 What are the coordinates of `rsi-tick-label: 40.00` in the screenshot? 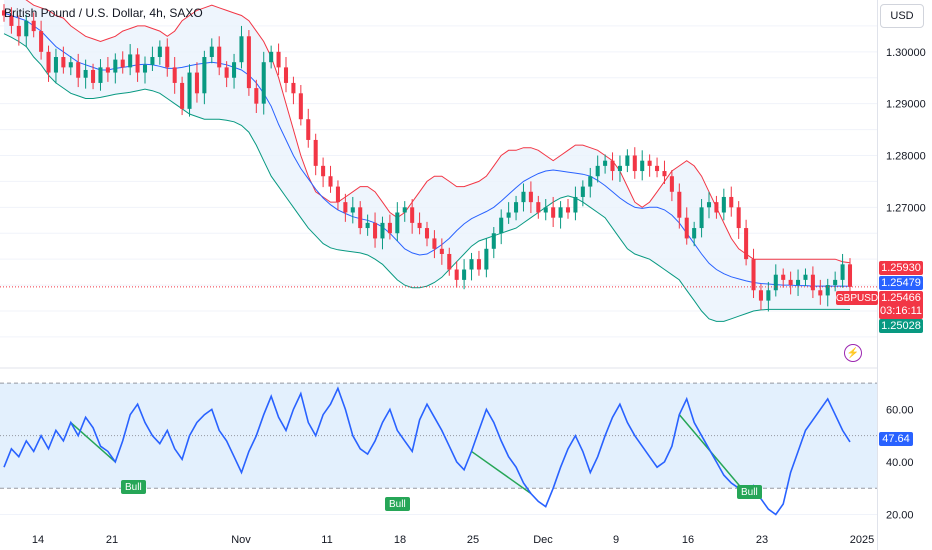 It's located at (900, 463).